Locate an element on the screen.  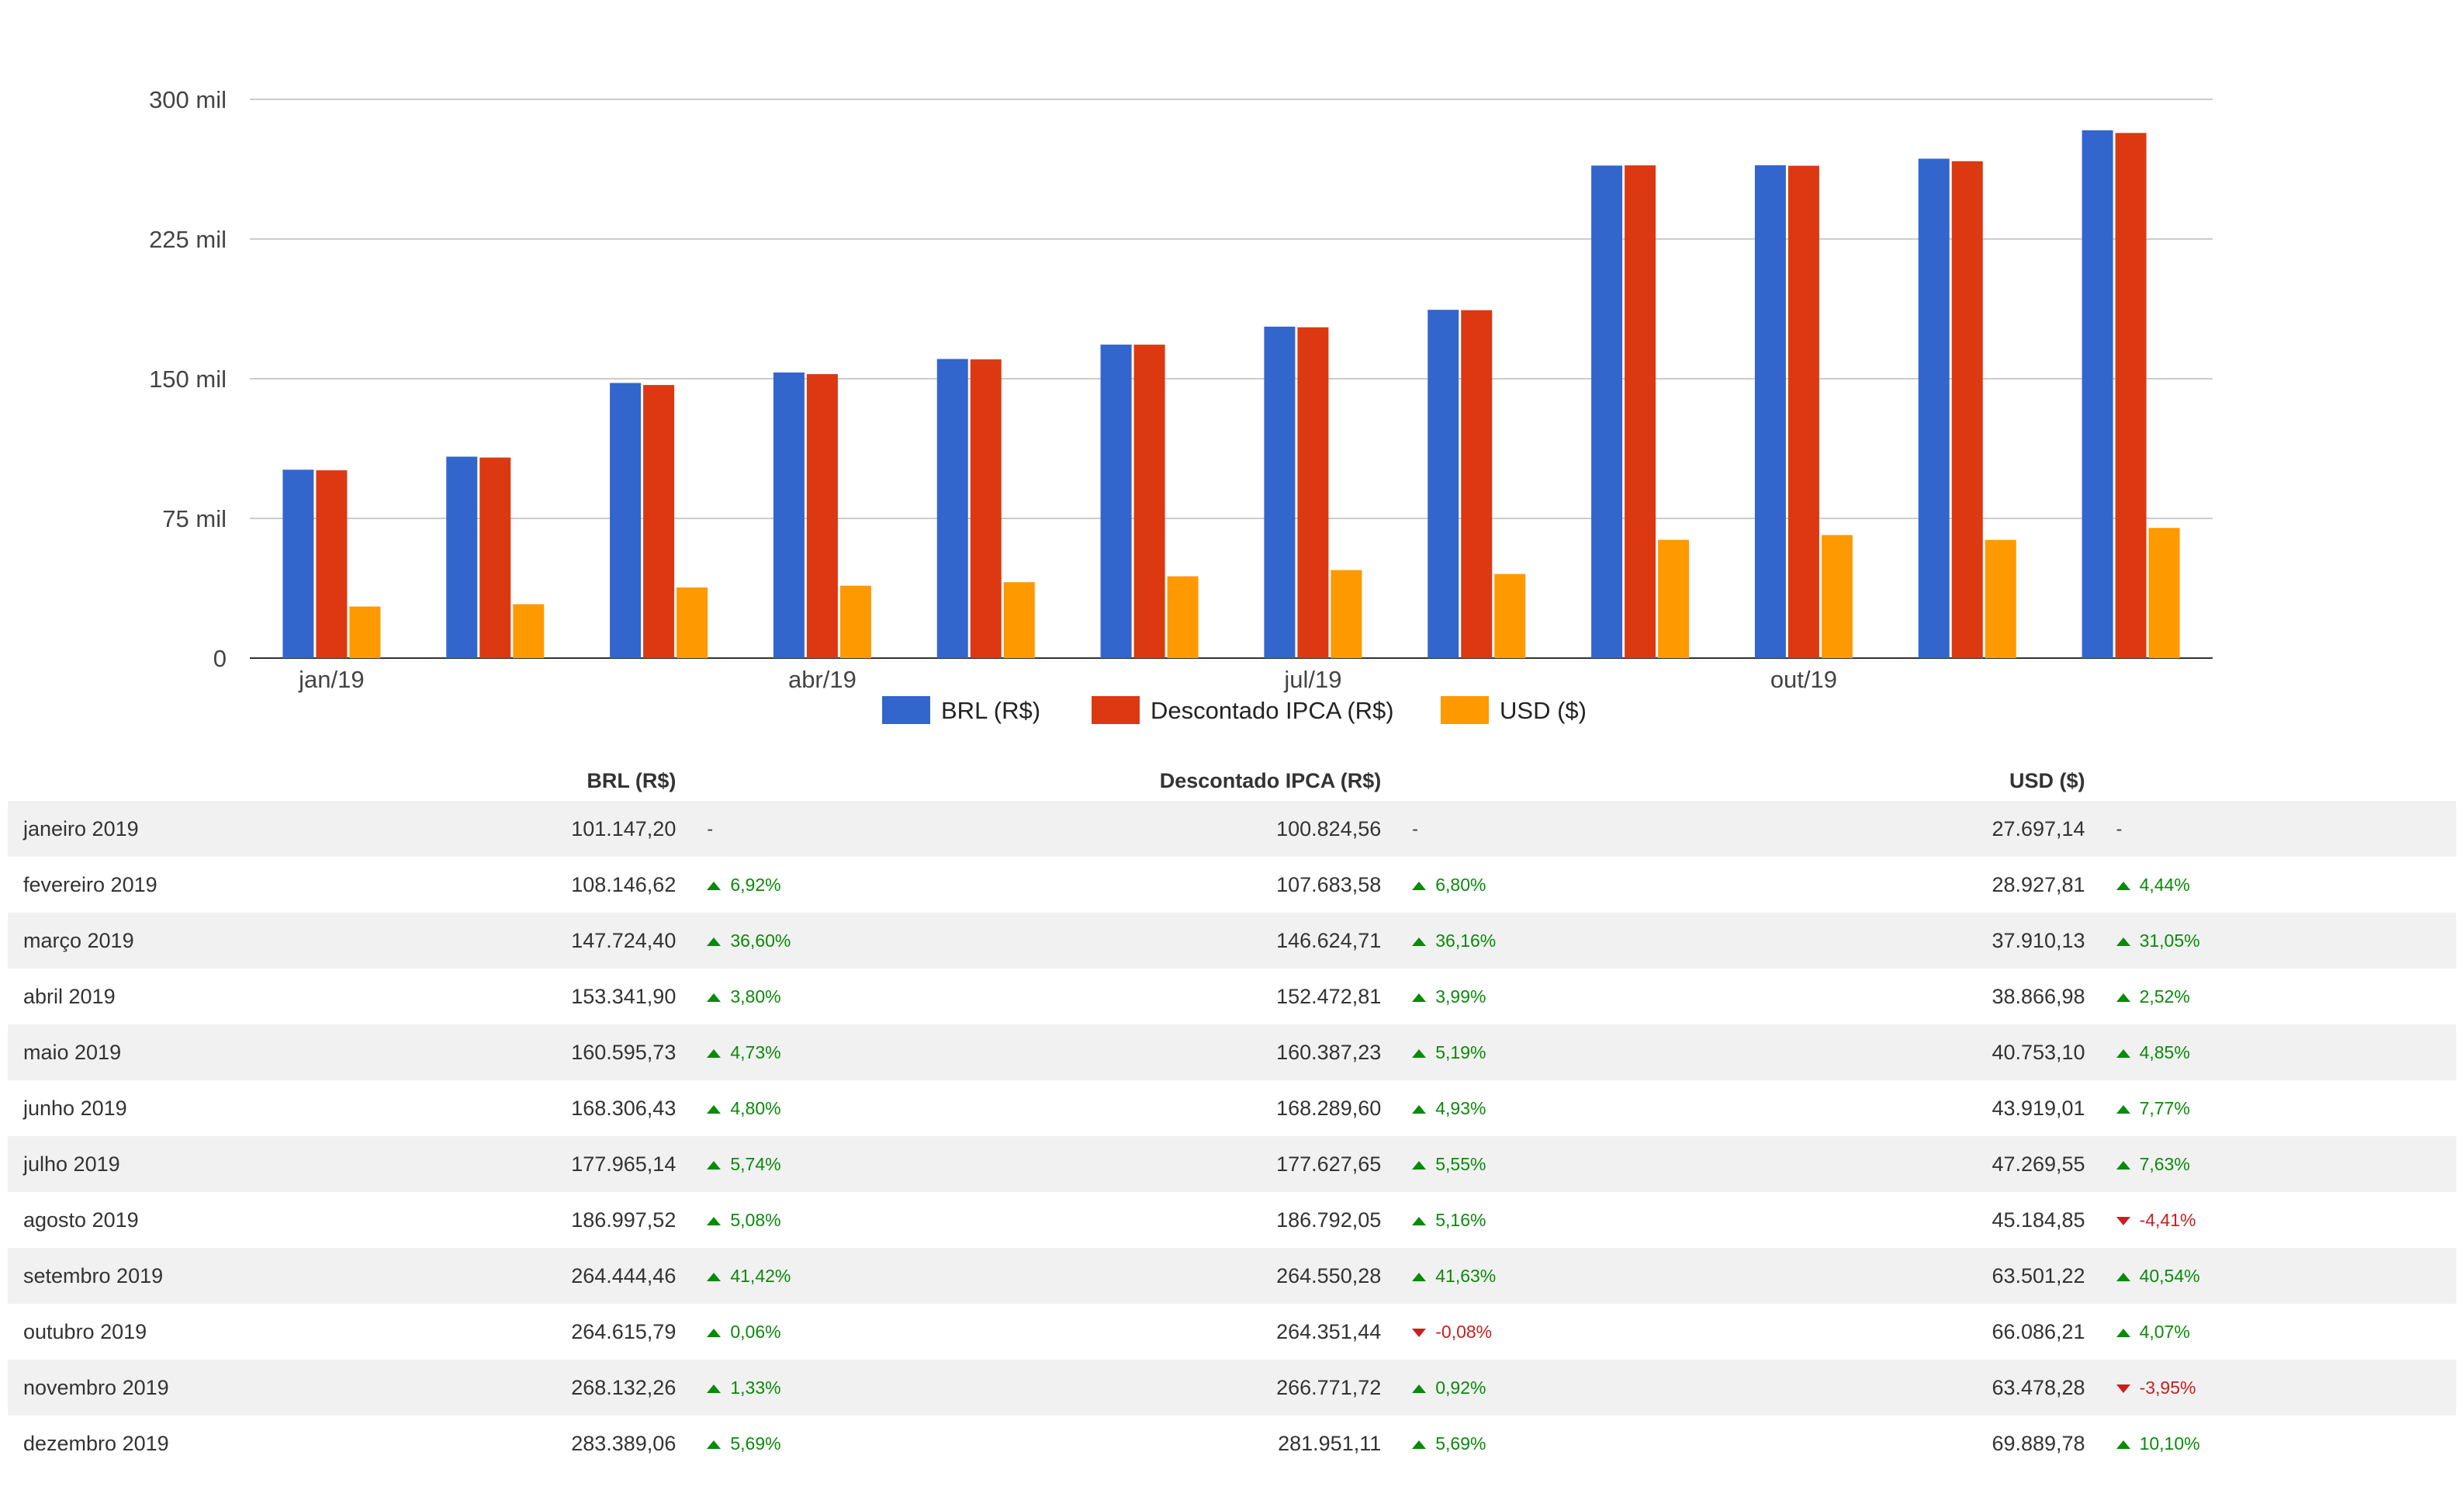
header-usd: USD ($) is located at coordinates (2047, 780).